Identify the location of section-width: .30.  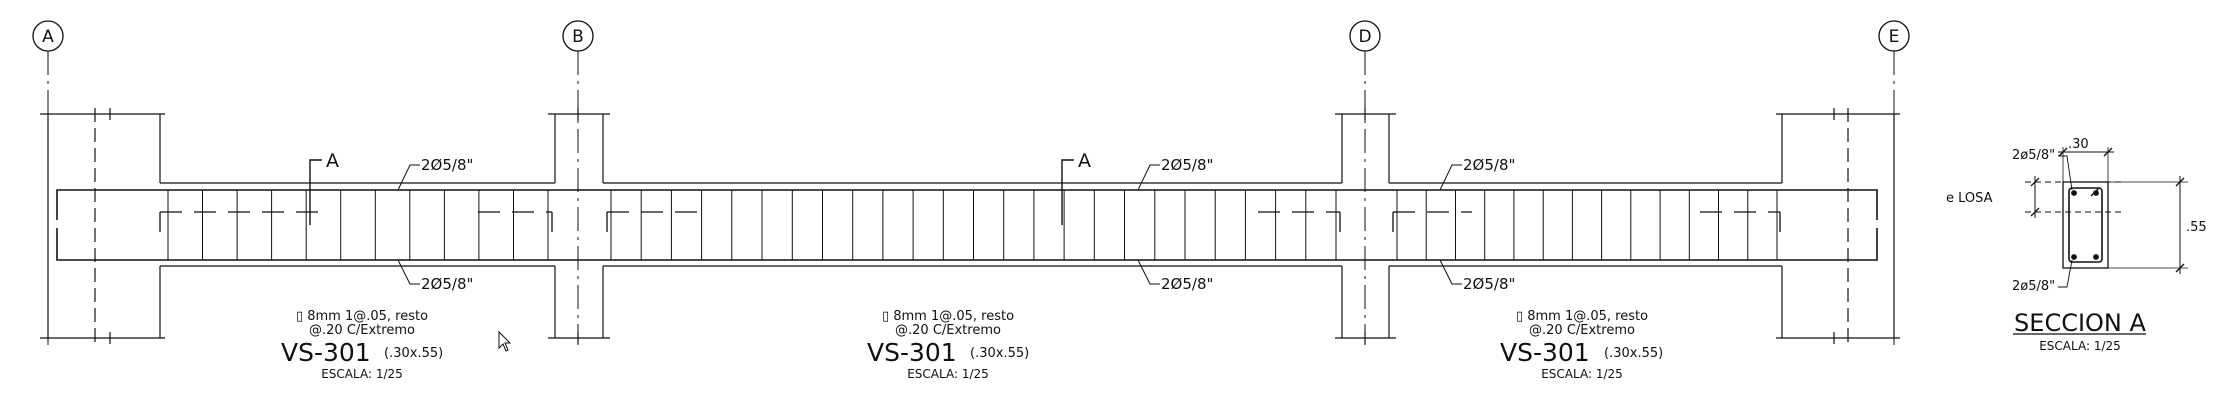
(2078, 144).